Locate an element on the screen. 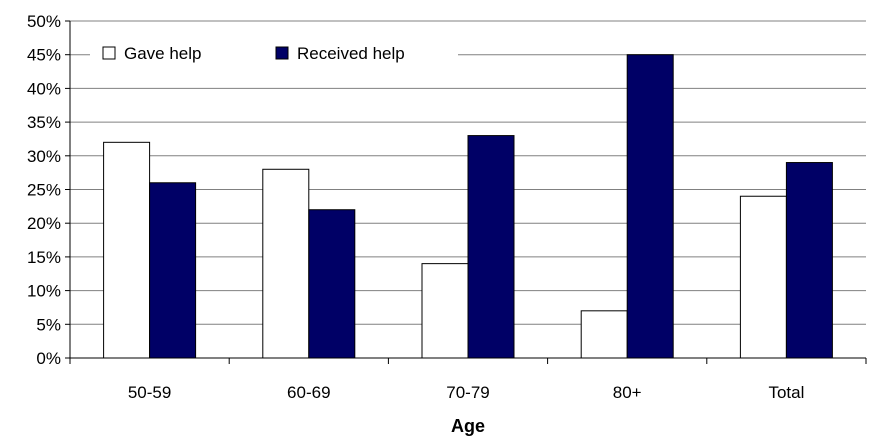  y-tick-label: 50% is located at coordinates (44, 21).